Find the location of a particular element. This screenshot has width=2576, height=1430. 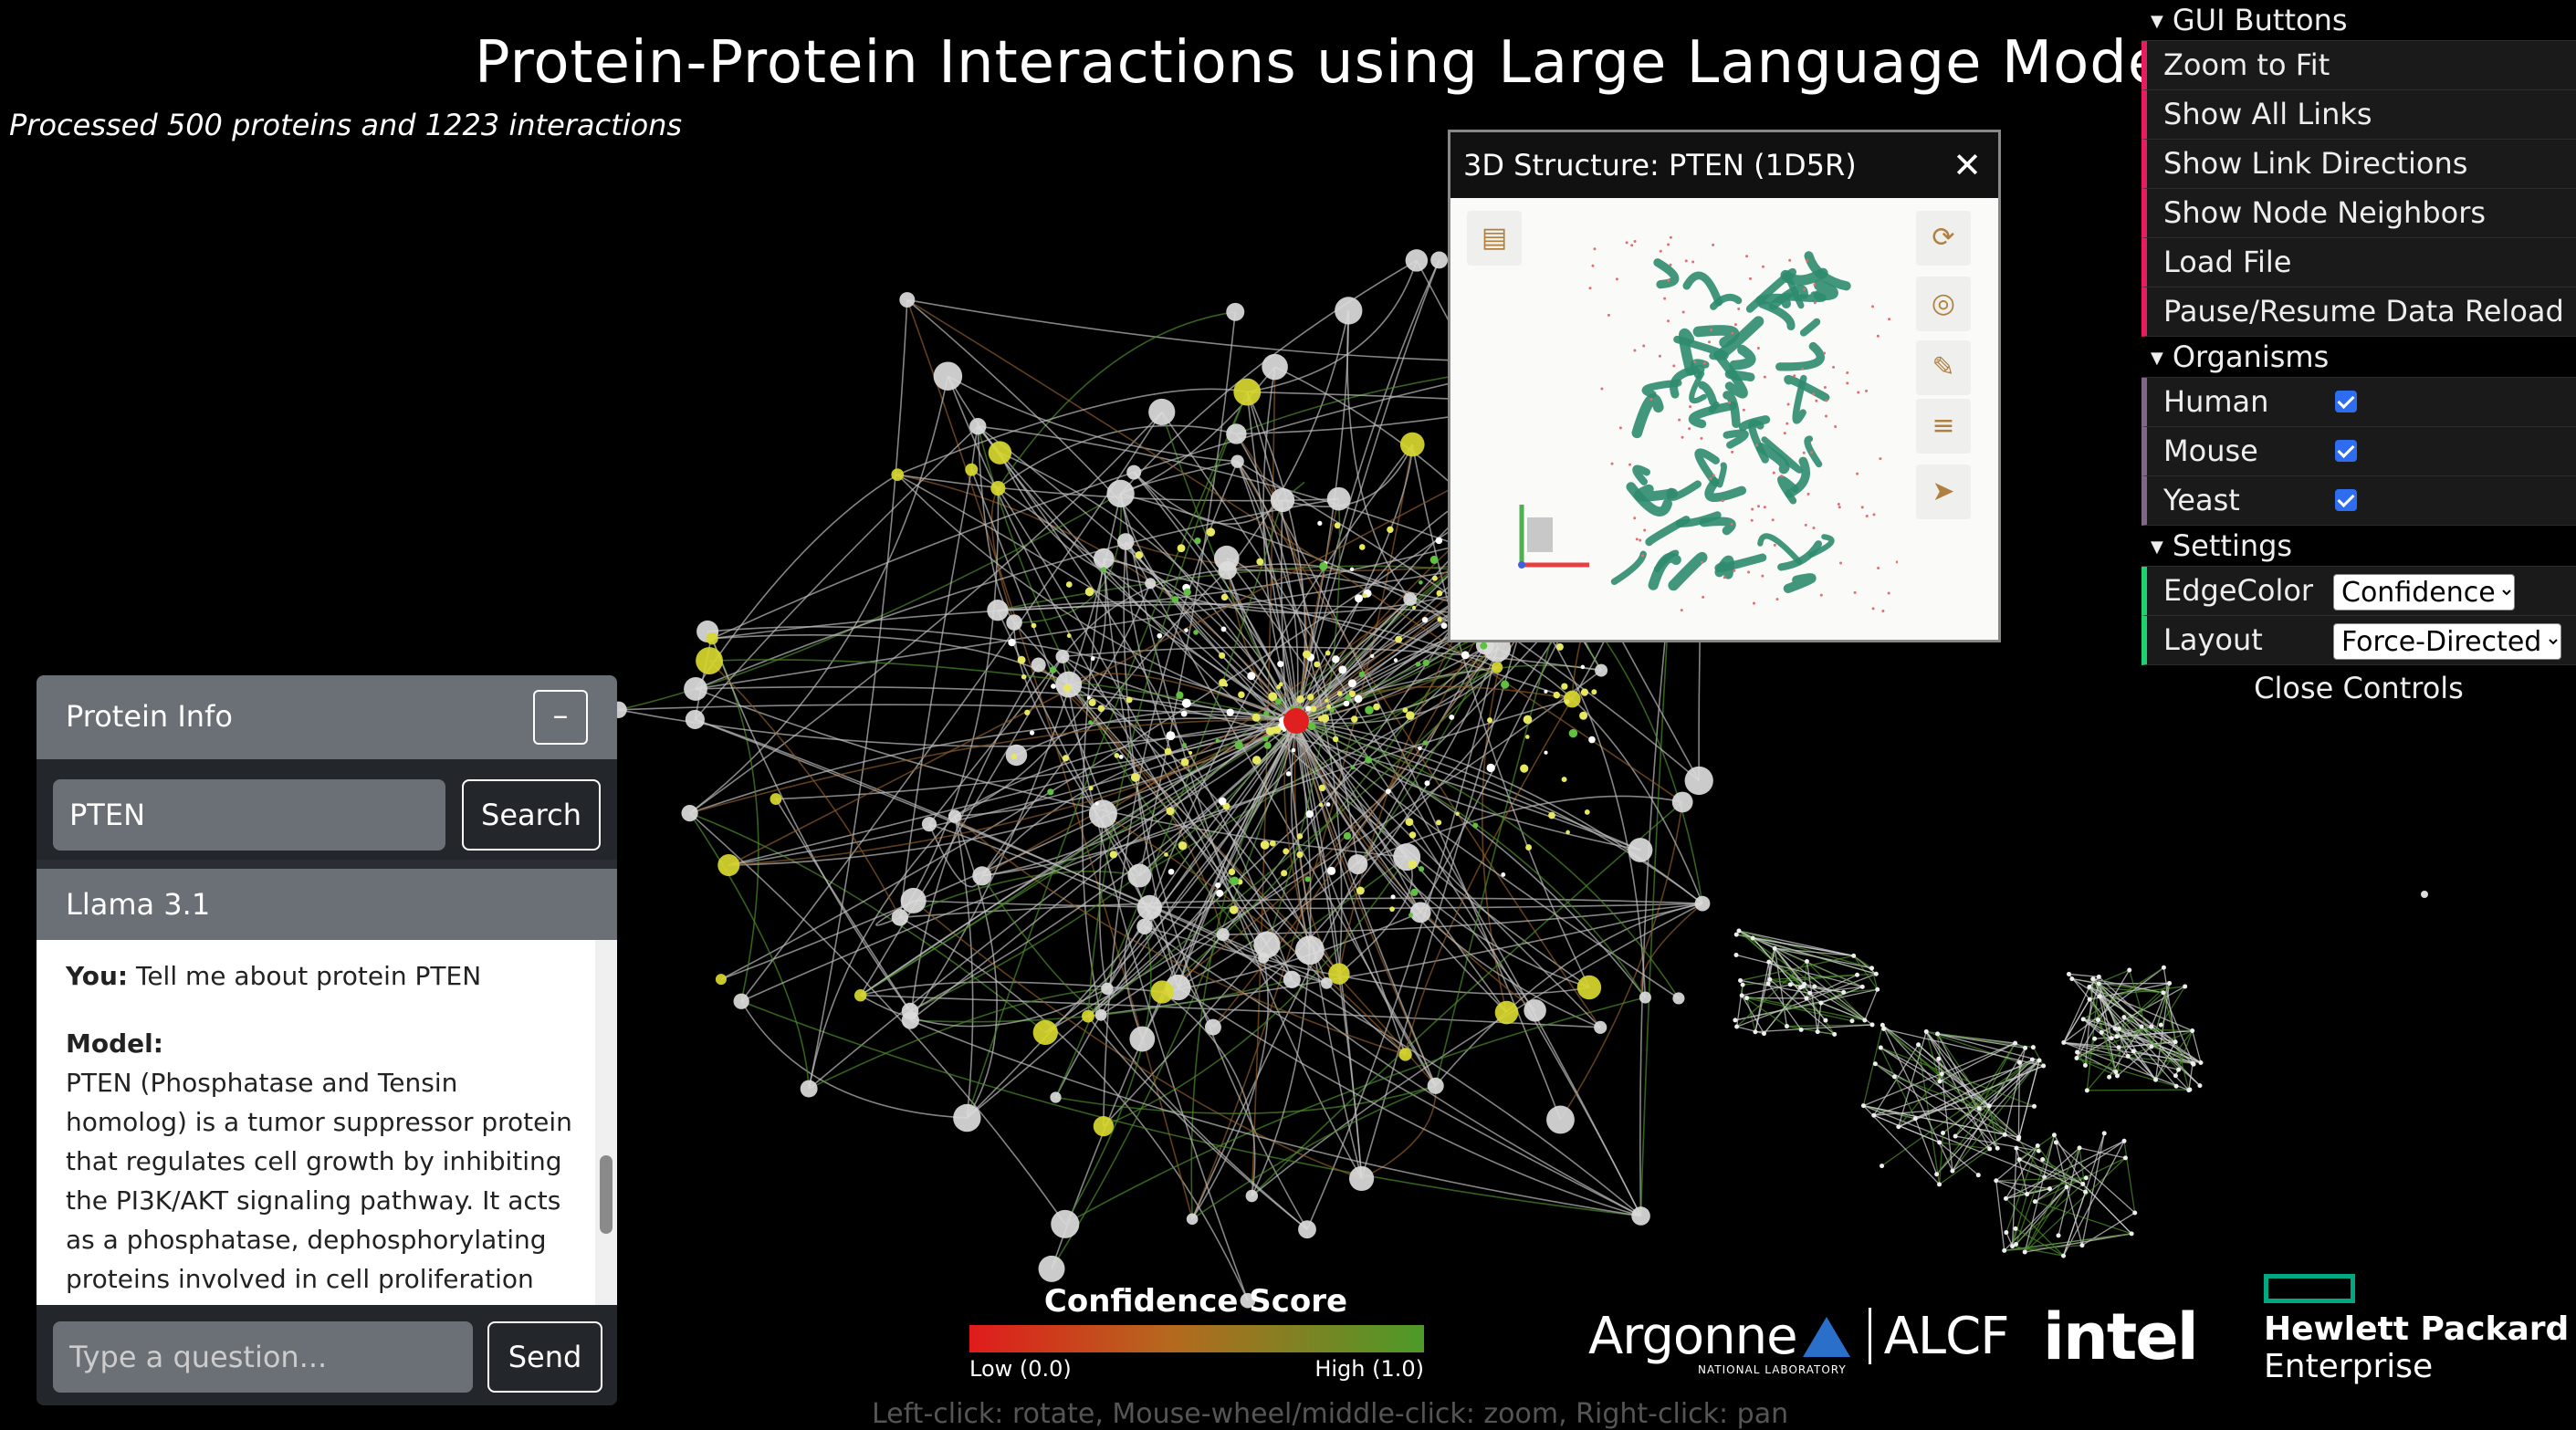

sliders-icon: ≡ is located at coordinates (1943, 426).